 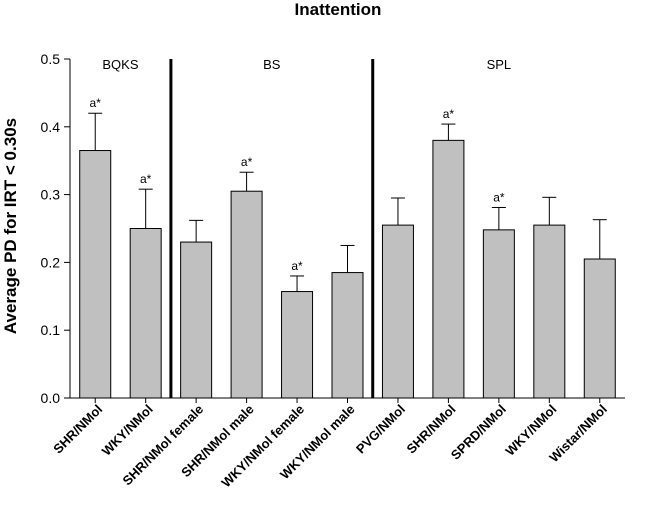 I want to click on y-axis-label: Average PD for IRT < 0.30s, so click(x=10, y=226).